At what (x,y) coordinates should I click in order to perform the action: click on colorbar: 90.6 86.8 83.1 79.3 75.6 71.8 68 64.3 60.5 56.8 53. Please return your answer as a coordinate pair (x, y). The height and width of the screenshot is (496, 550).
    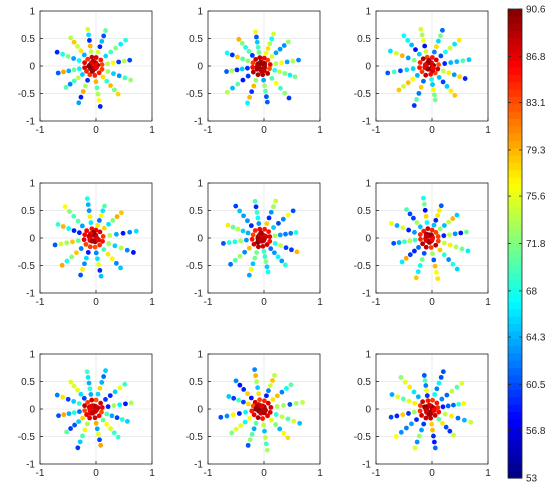
    Looking at the image, I should click on (526, 245).